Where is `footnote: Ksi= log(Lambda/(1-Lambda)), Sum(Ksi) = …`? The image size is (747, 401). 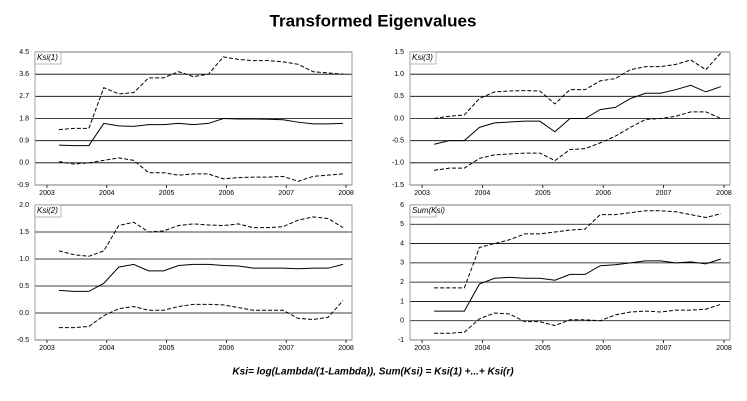 footnote: Ksi= log(Lambda/(1-Lambda)), Sum(Ksi) = … is located at coordinates (373, 372).